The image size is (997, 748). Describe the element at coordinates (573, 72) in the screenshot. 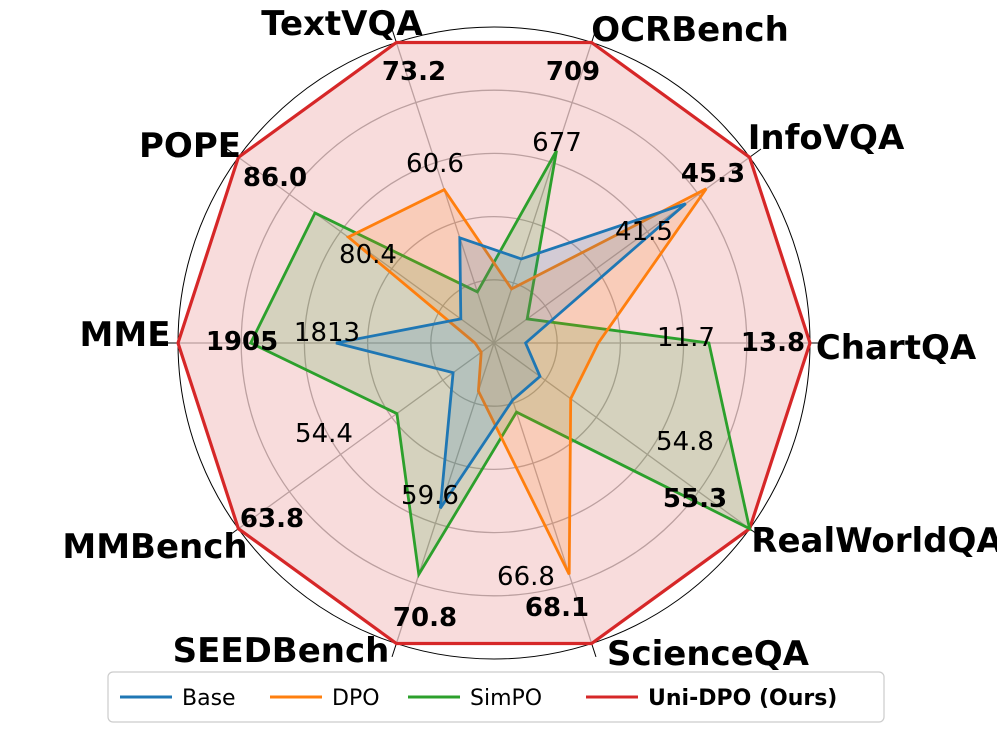

I see `best-value-ocrbench: 709` at that location.